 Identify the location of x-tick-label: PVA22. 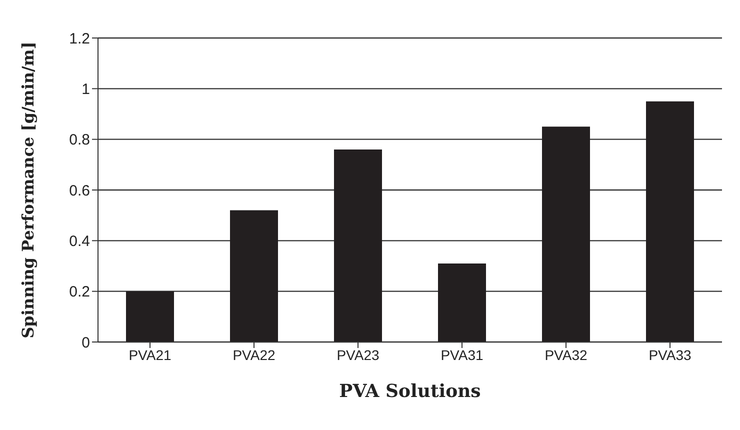
(254, 354).